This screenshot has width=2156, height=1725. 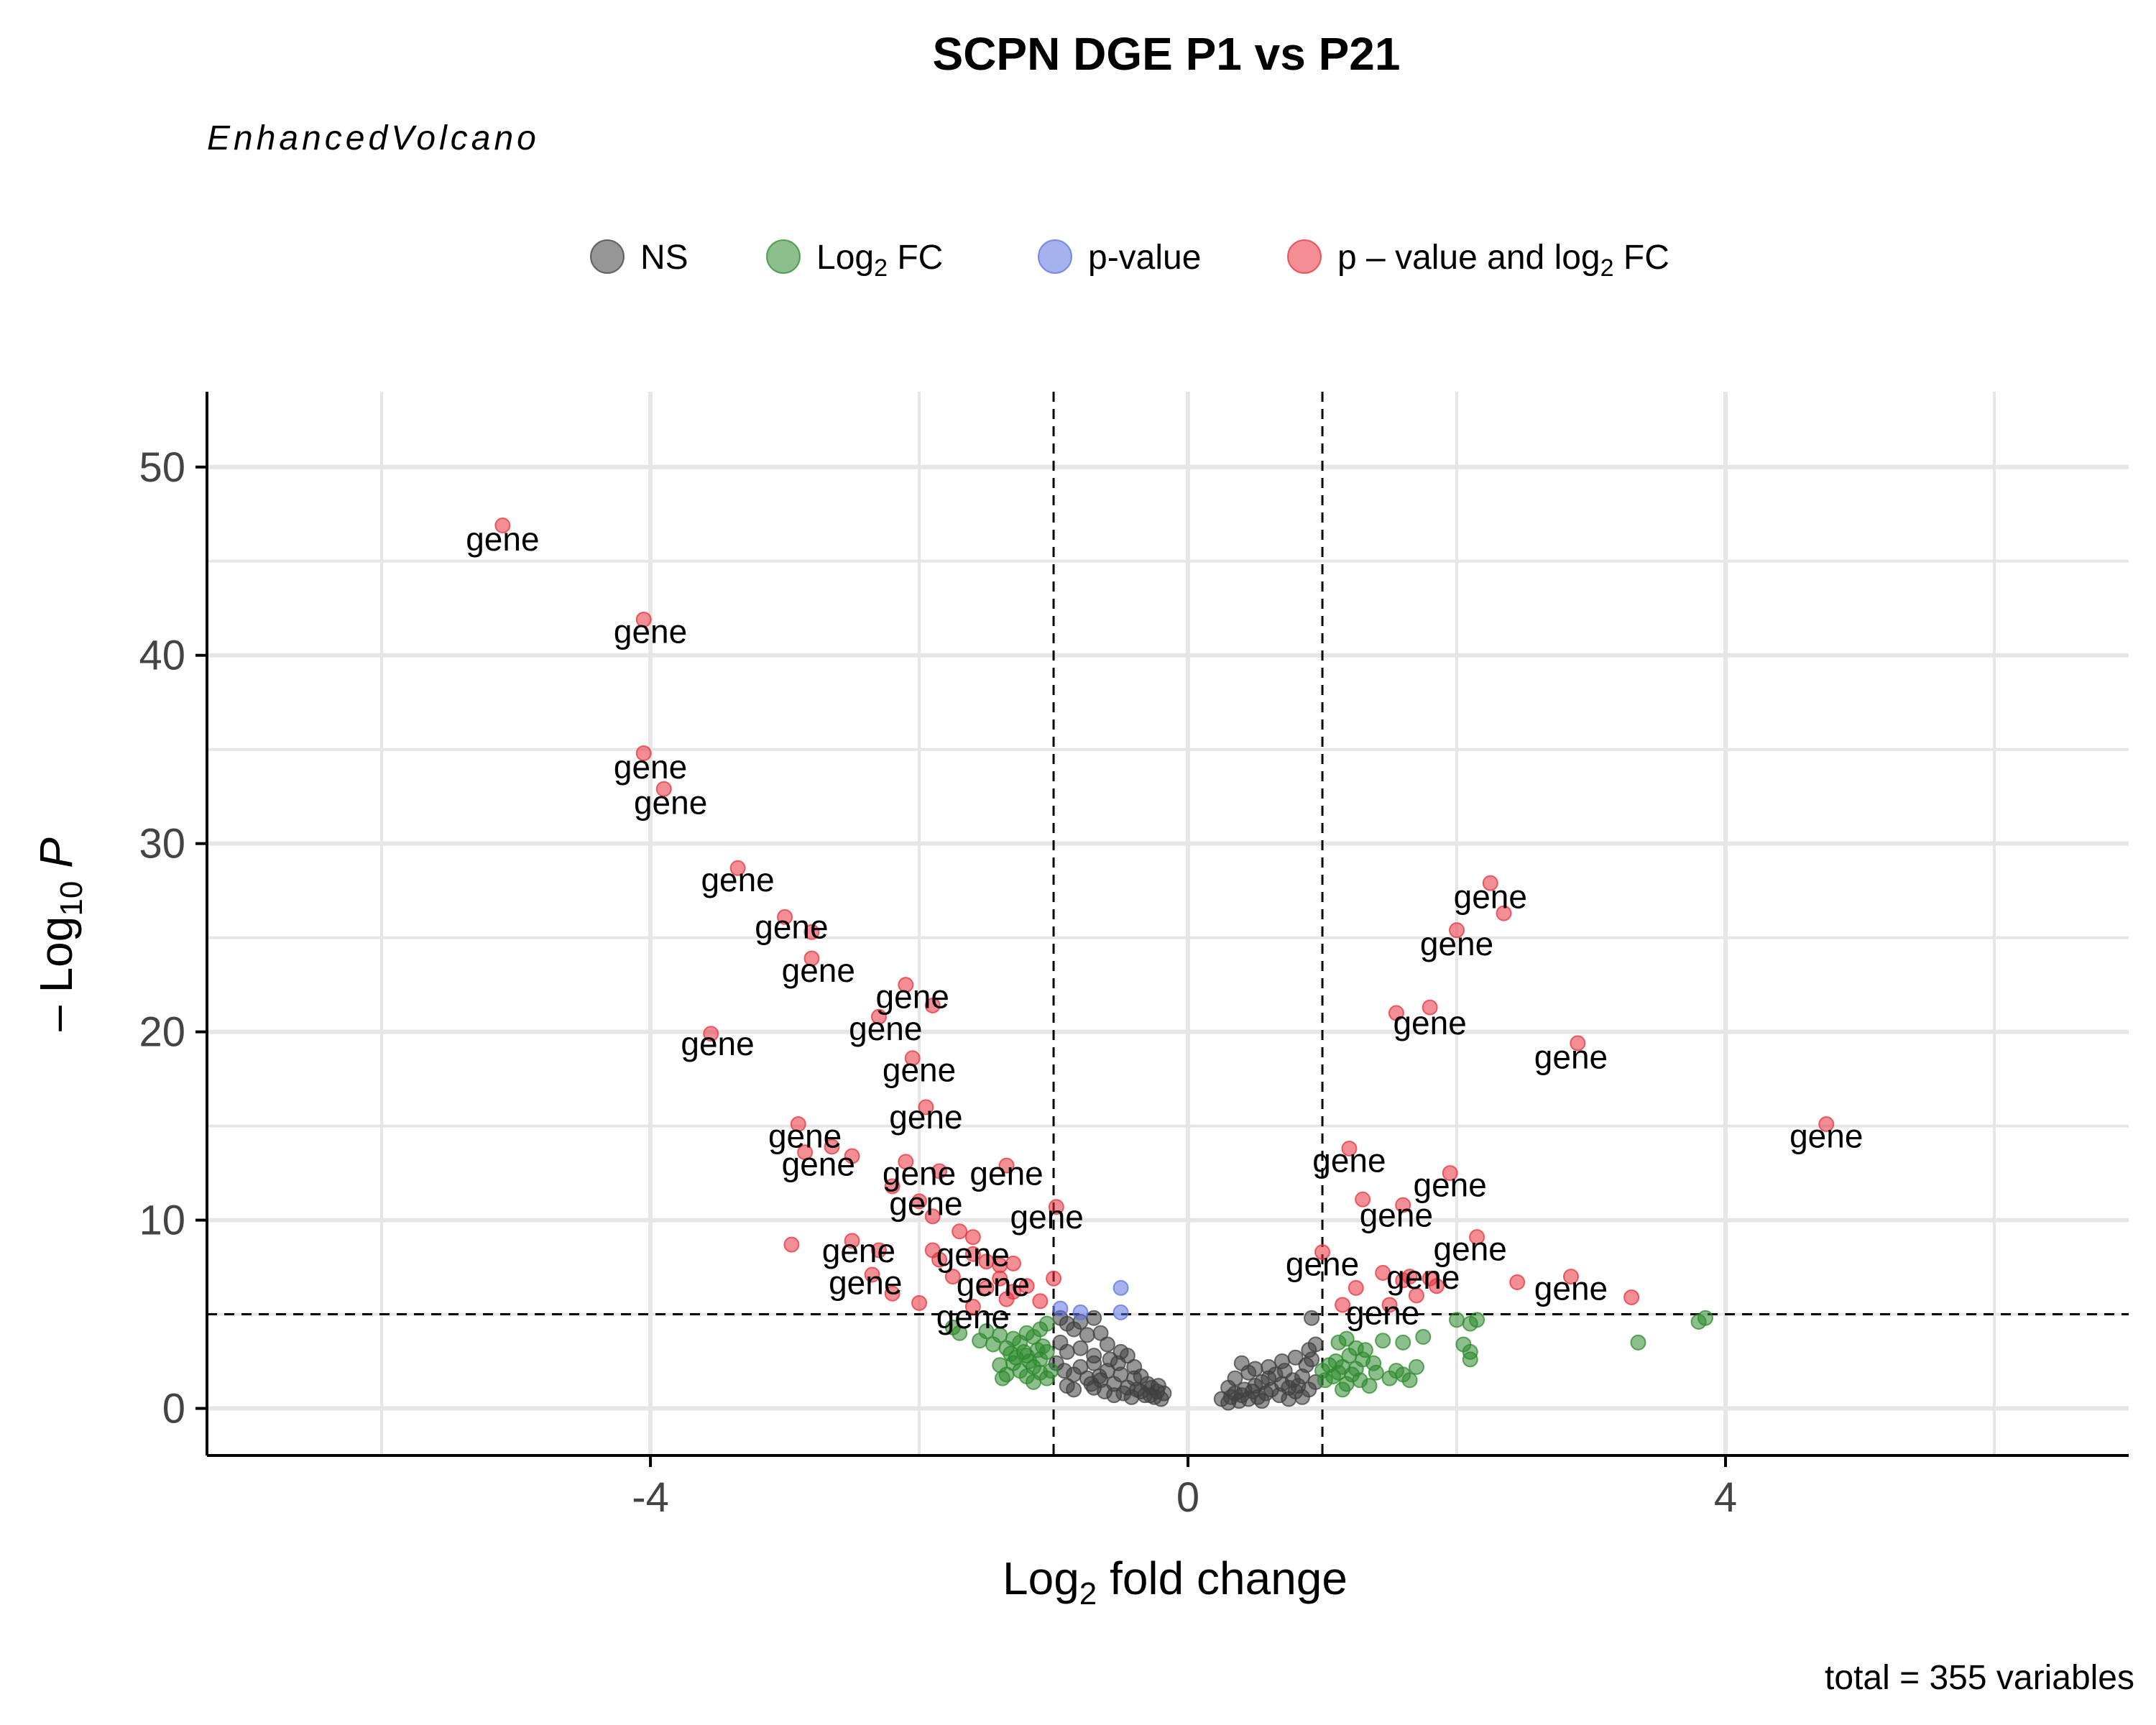 What do you see at coordinates (1041, 1578) in the screenshot?
I see `x-axis-title-main: Log` at bounding box center [1041, 1578].